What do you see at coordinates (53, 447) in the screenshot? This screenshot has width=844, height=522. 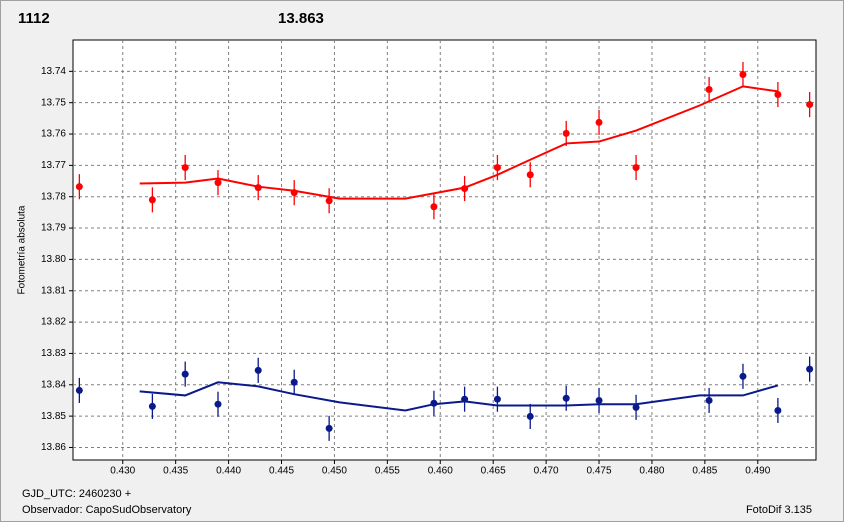 I see `y-tick-label: 13.86` at bounding box center [53, 447].